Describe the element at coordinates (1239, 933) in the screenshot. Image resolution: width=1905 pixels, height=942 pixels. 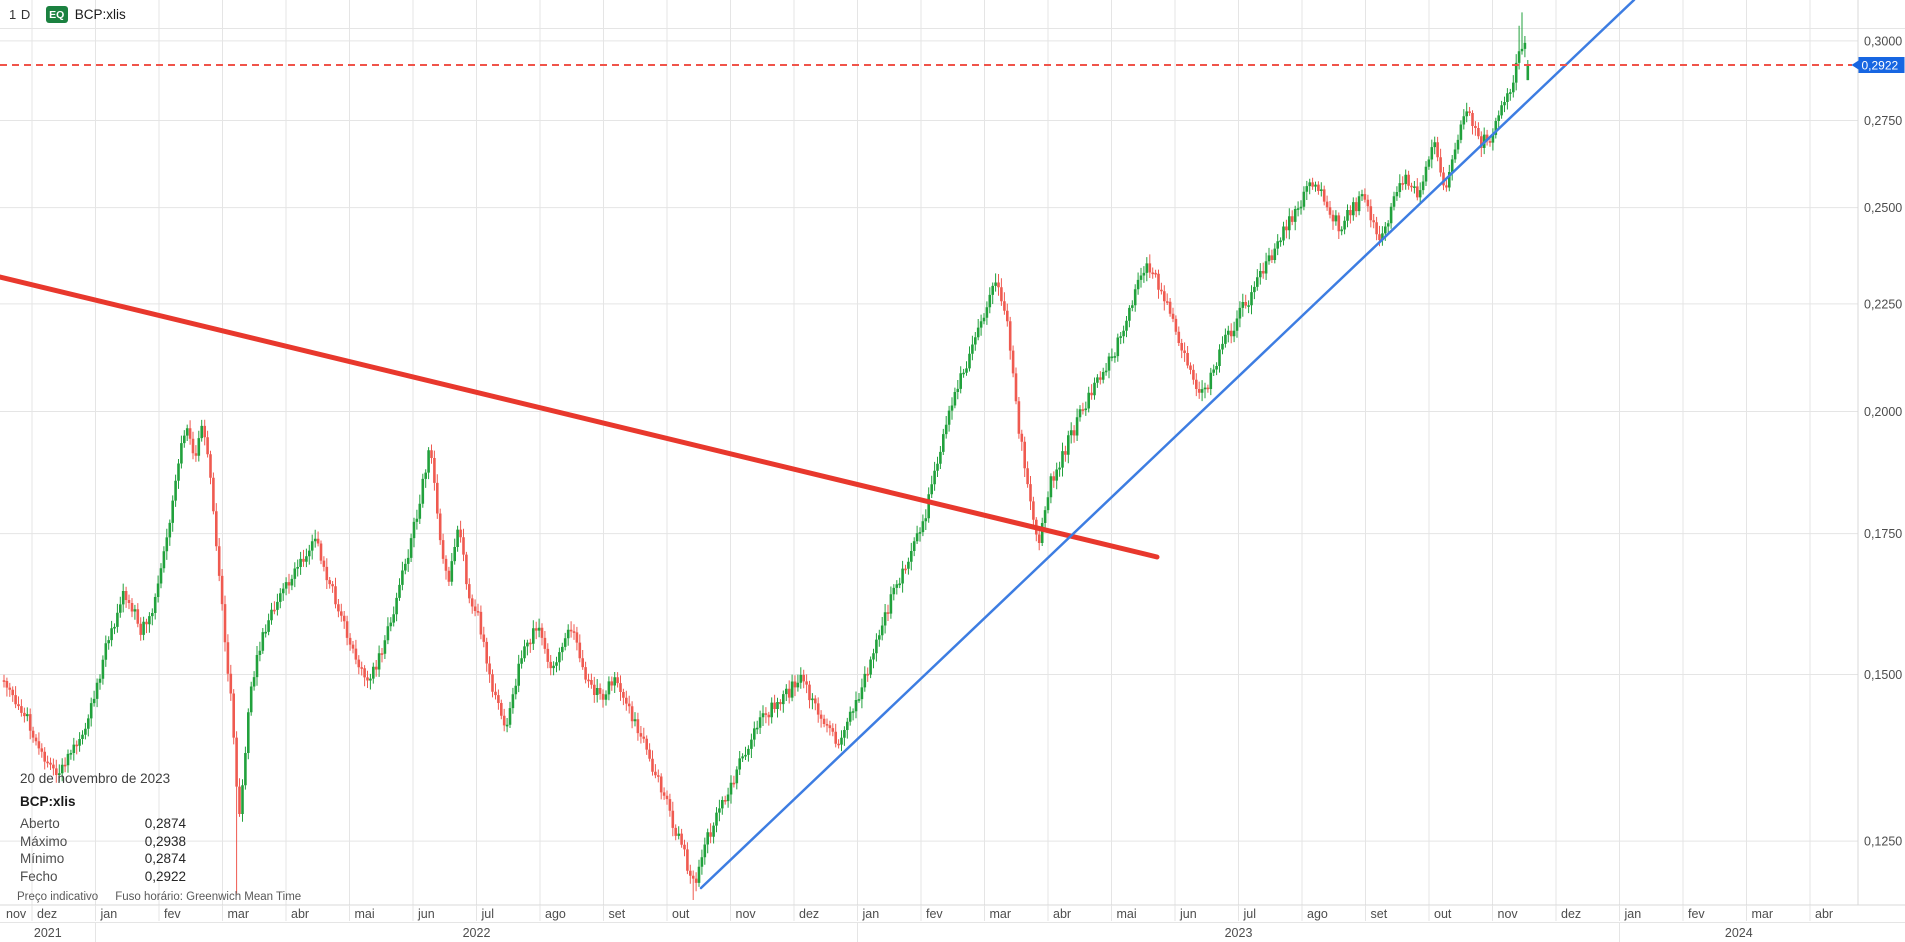
I see `year-label: 2023` at that location.